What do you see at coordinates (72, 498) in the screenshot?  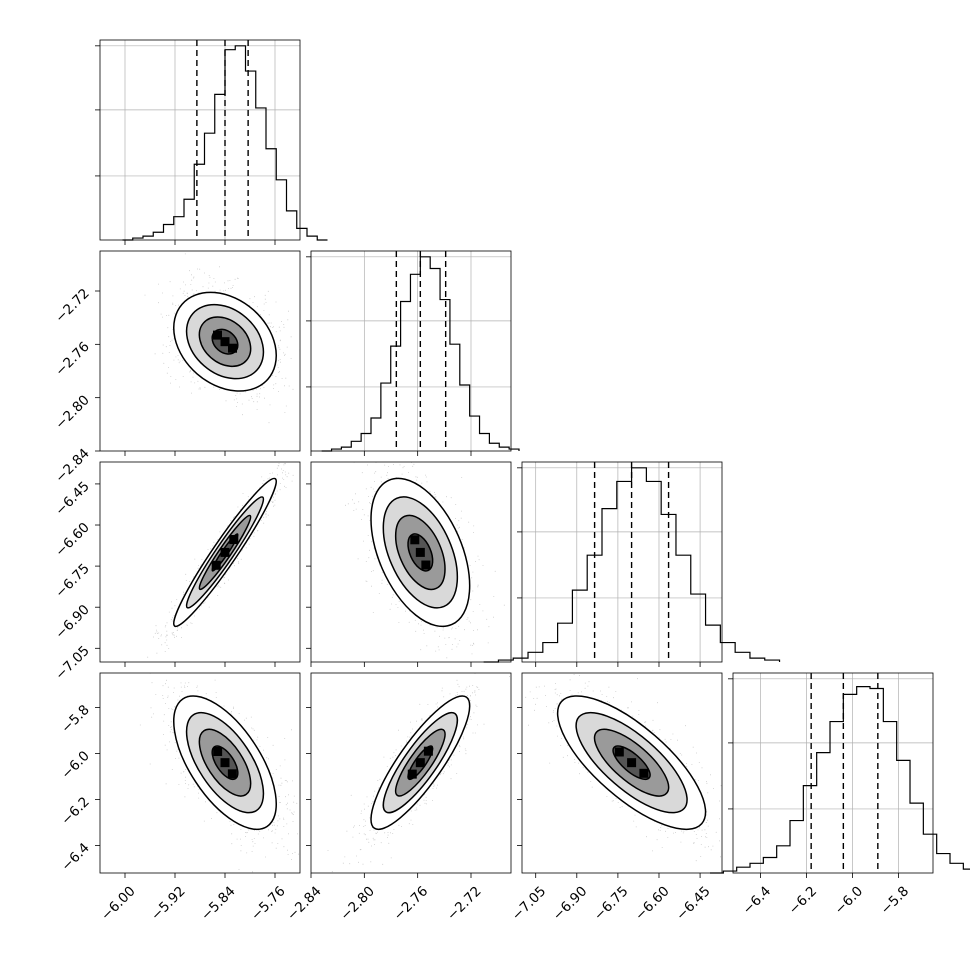 I see `y-tick-label-2-4: −6.45` at bounding box center [72, 498].